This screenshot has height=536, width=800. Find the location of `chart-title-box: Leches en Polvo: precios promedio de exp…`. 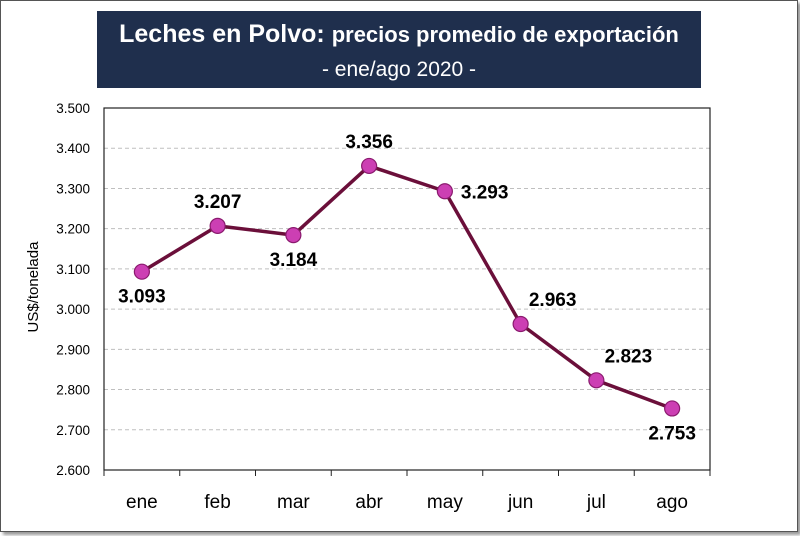

chart-title-box: Leches en Polvo: precios promedio de exp… is located at coordinates (399, 49).